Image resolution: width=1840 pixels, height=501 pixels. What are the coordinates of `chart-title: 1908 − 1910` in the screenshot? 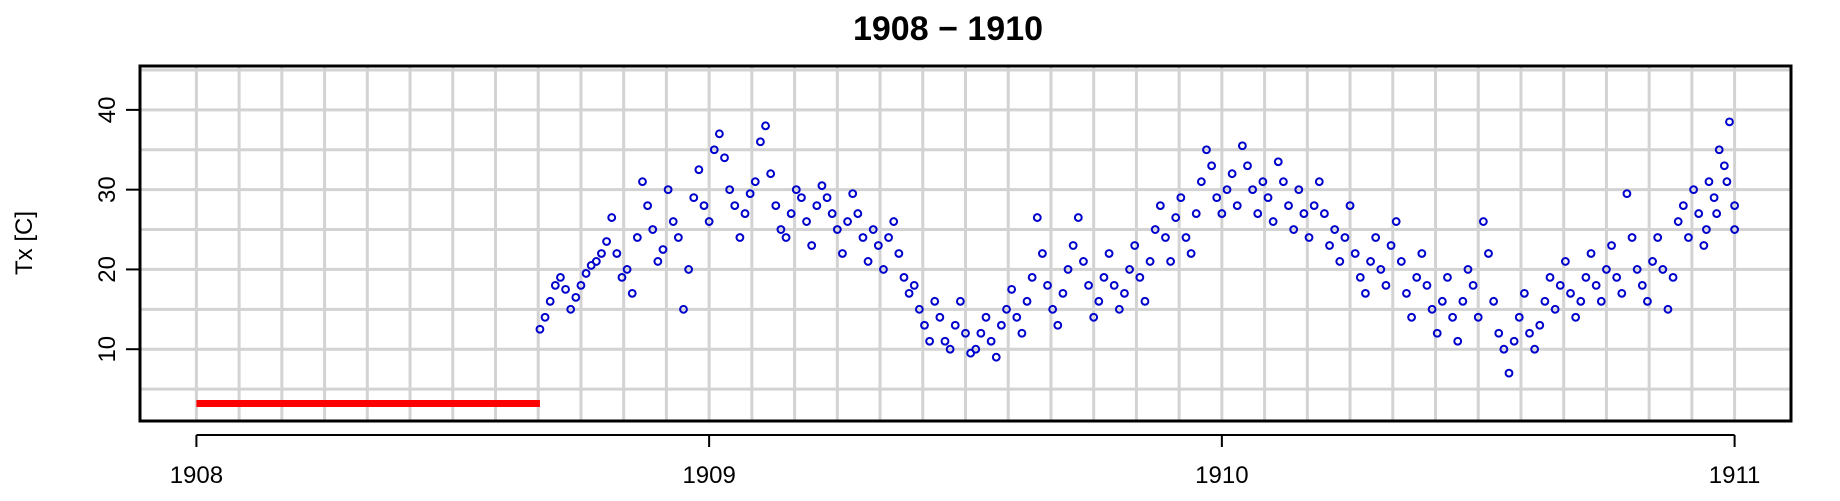 It's located at (948, 29).